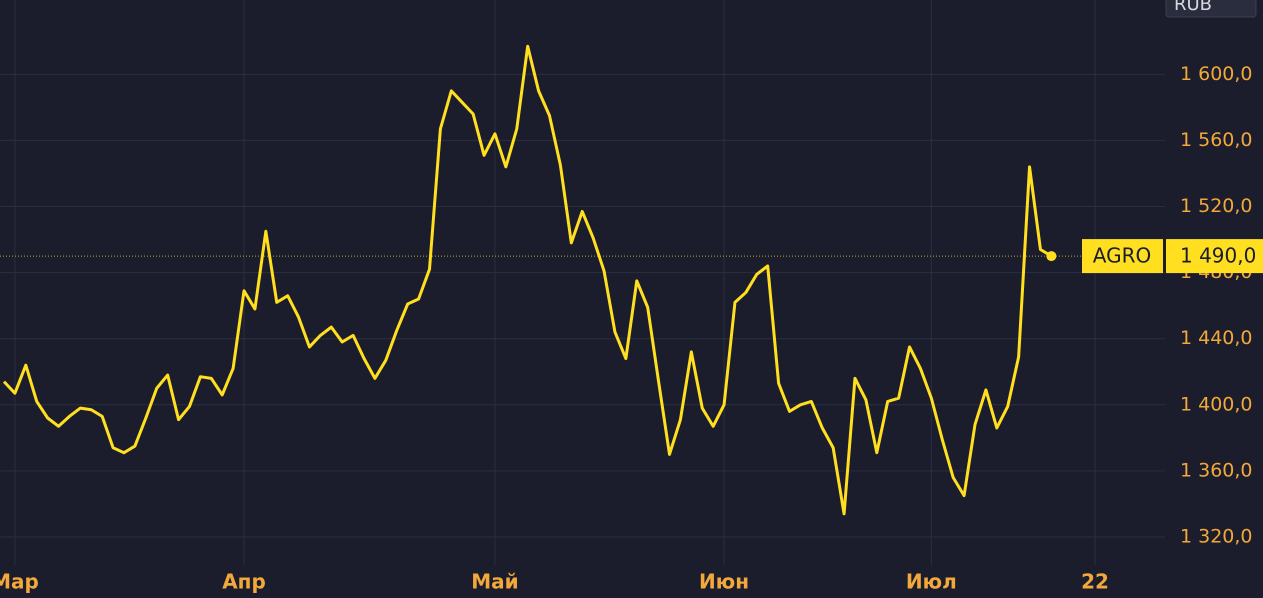  I want to click on ticker-label: AGRO, so click(1122, 256).